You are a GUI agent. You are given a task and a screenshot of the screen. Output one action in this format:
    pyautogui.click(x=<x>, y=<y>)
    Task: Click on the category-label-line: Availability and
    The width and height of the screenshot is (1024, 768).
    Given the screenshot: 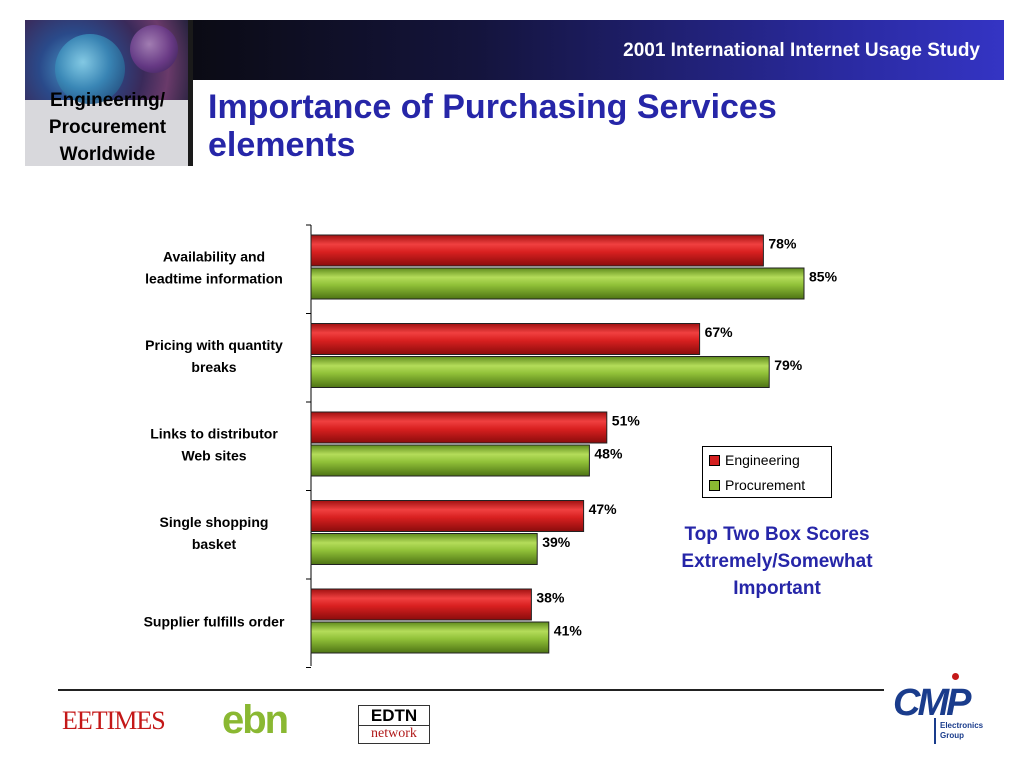 What is the action you would take?
    pyautogui.click(x=214, y=256)
    